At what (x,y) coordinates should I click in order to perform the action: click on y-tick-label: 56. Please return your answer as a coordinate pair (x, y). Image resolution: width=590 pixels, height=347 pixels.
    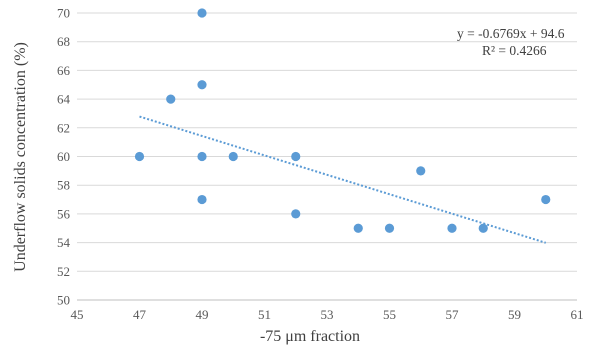
    Looking at the image, I should click on (64, 213).